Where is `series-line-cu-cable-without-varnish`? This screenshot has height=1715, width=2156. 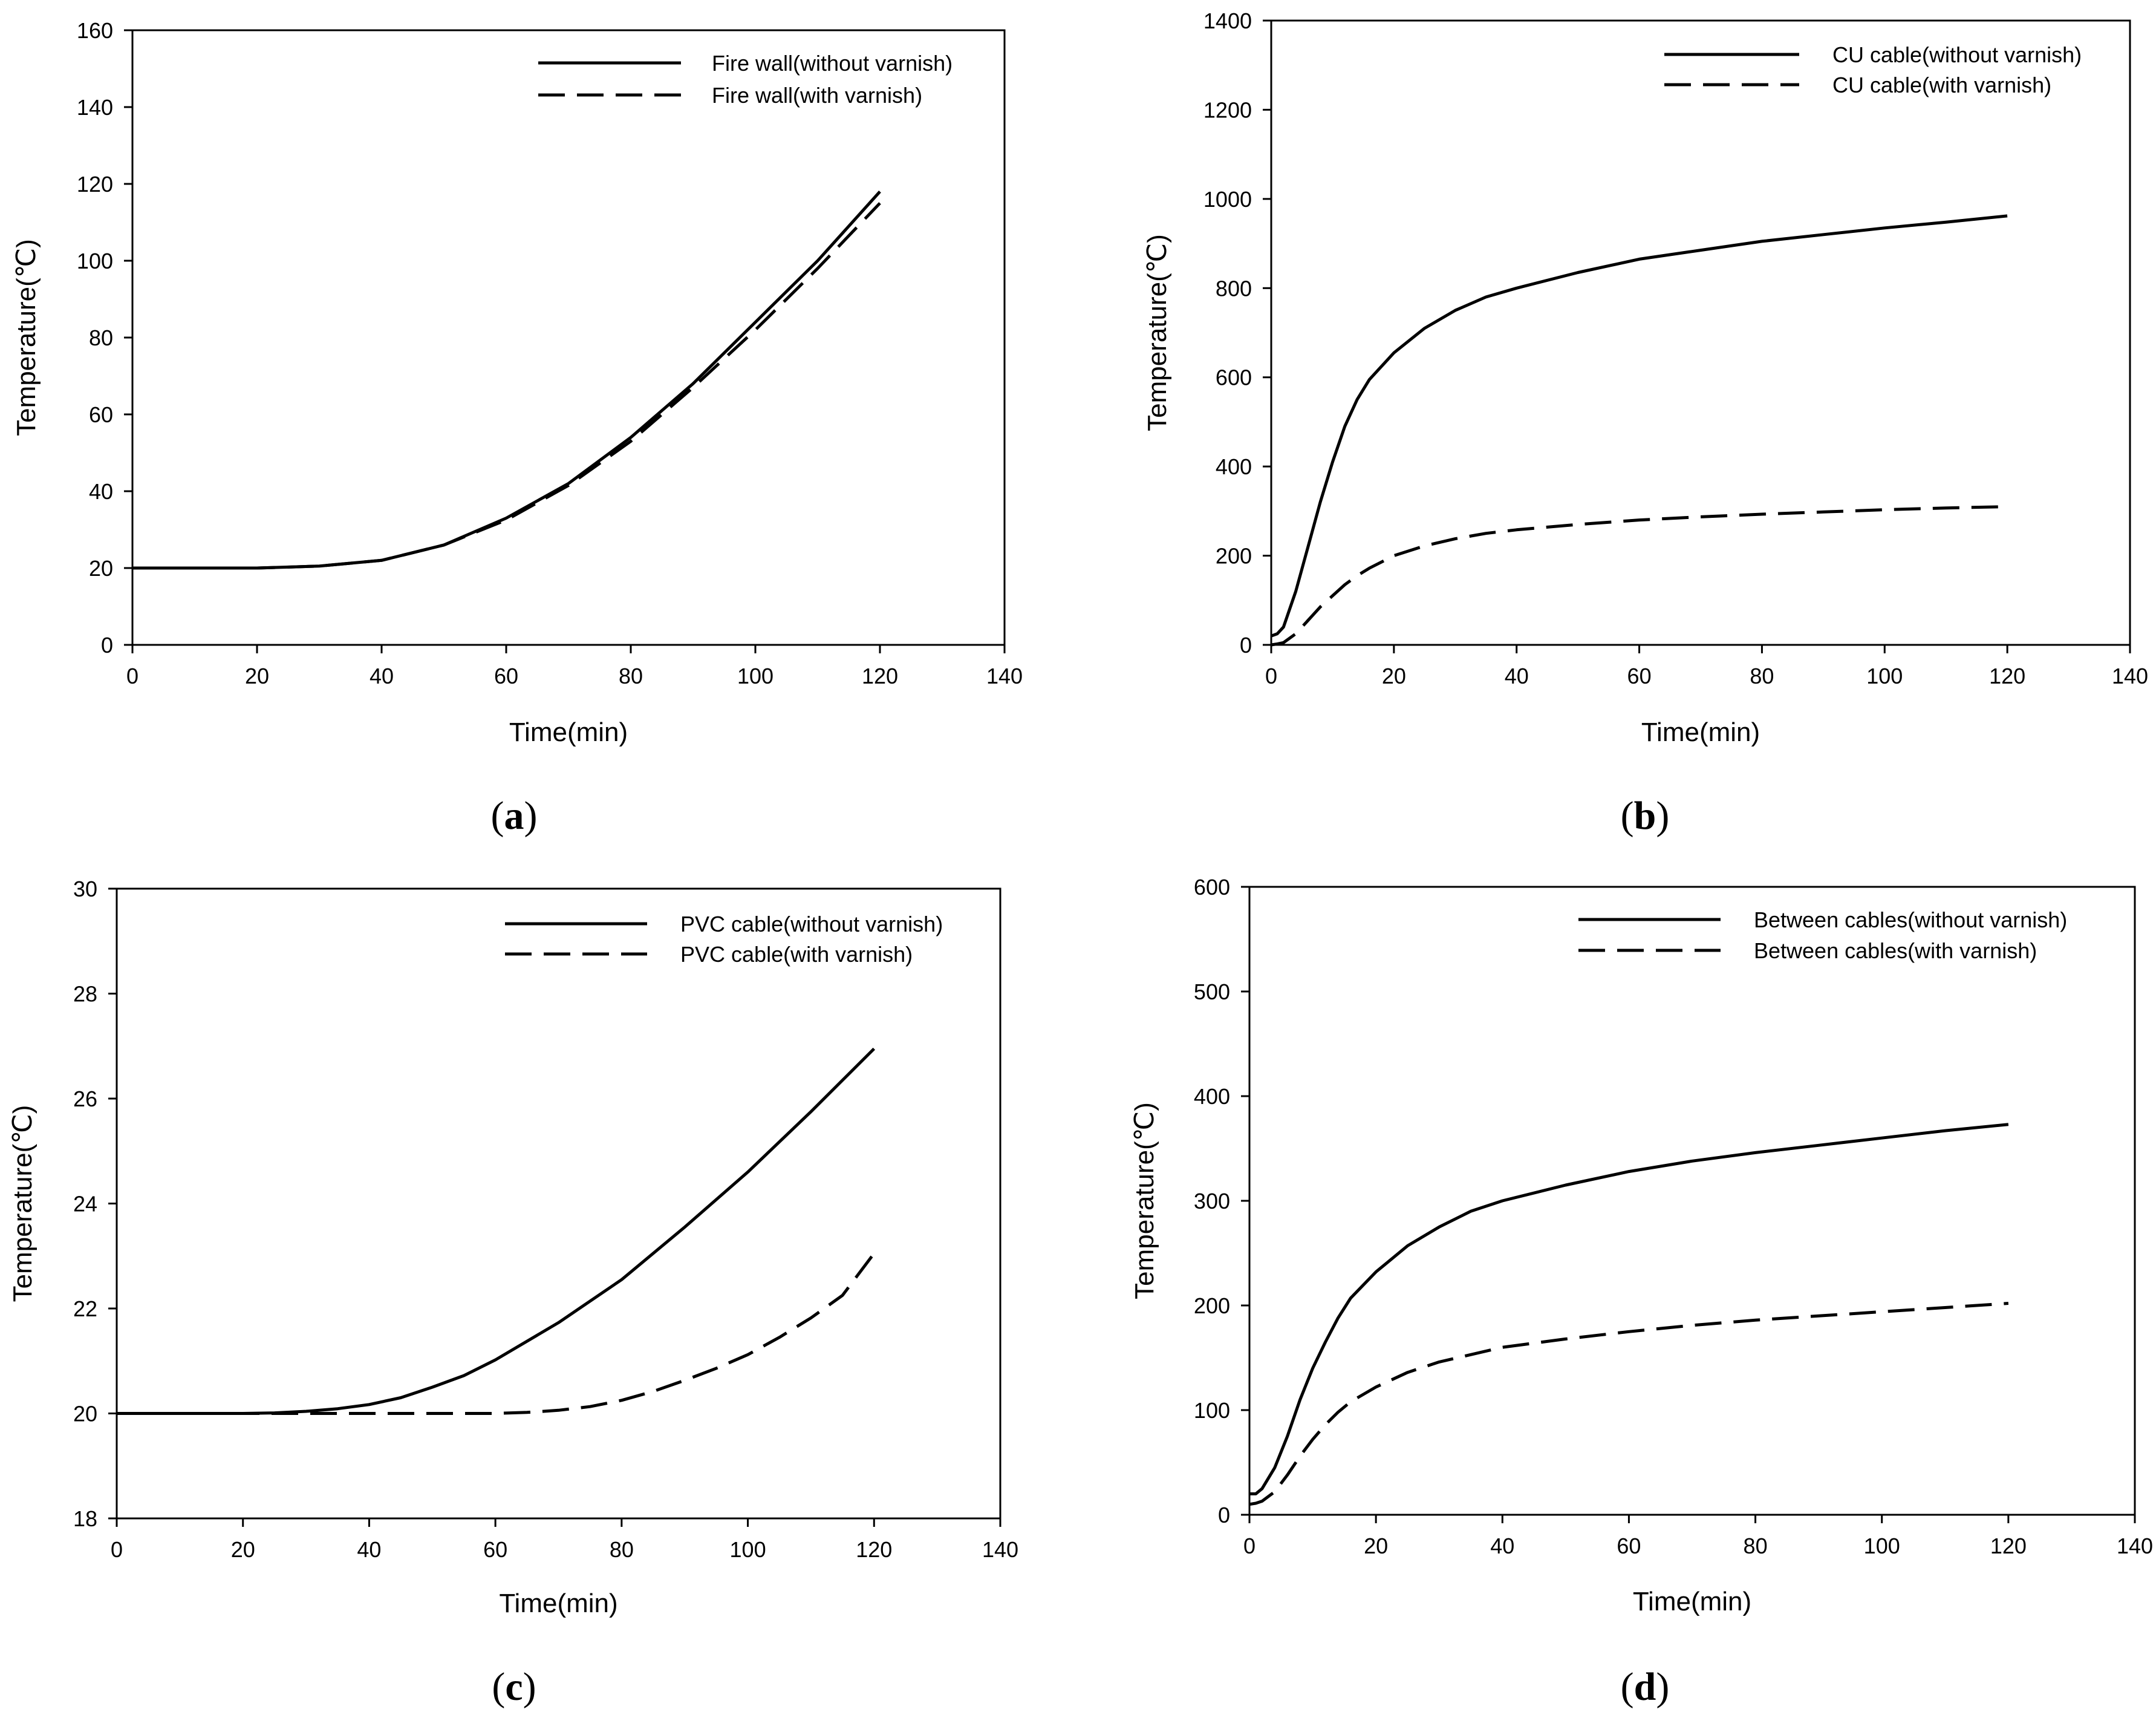 series-line-cu-cable-without-varnish is located at coordinates (1639, 426).